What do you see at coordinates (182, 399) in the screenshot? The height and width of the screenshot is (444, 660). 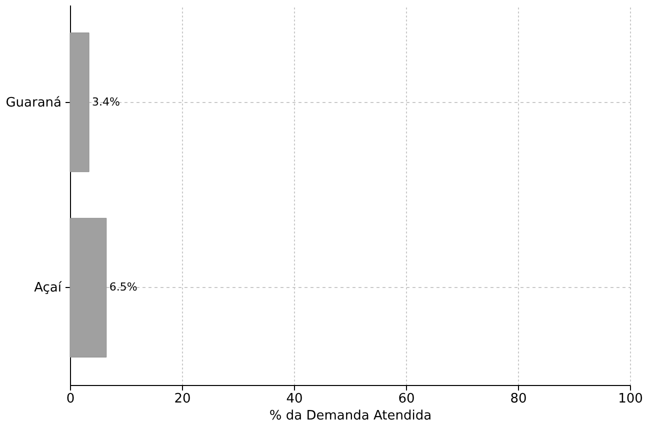 I see `x-tick-label: 20` at bounding box center [182, 399].